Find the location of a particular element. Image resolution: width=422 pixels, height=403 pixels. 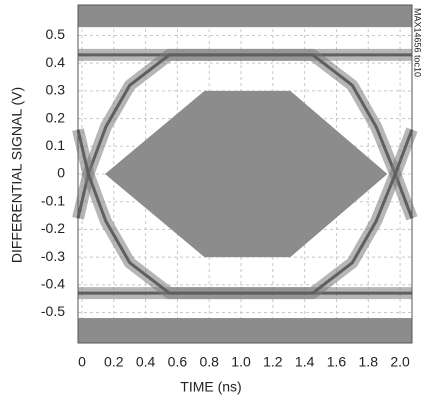

y-tick-label: 0 is located at coordinates (61, 173).